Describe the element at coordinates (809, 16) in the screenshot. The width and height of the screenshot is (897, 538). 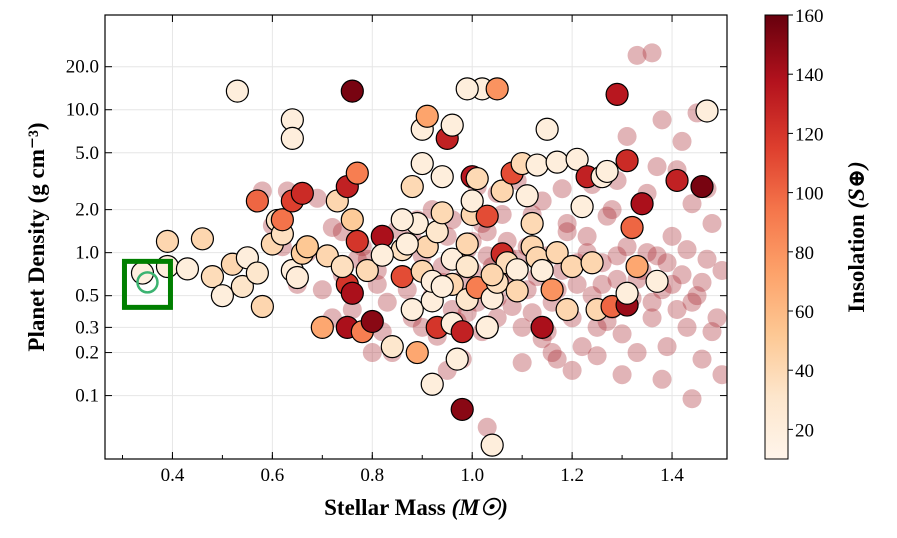
I see `colorbar-tick-label: 160` at that location.